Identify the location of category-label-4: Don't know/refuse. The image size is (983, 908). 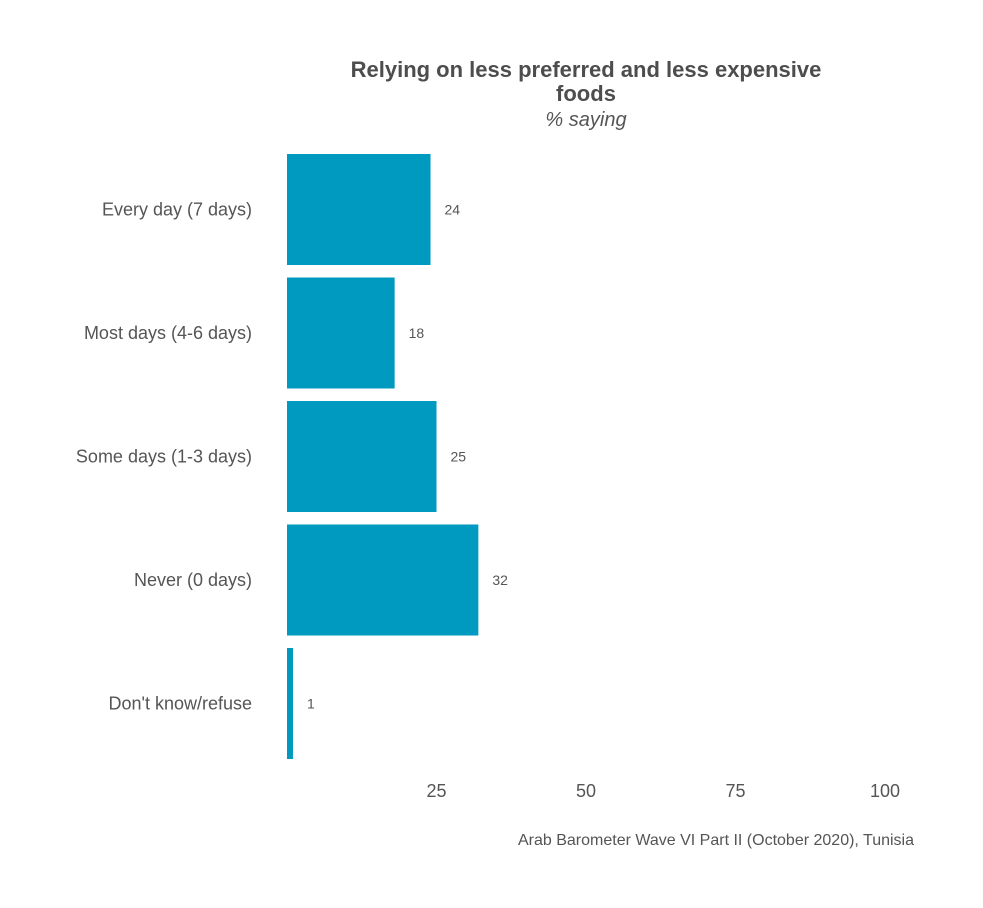
(180, 704).